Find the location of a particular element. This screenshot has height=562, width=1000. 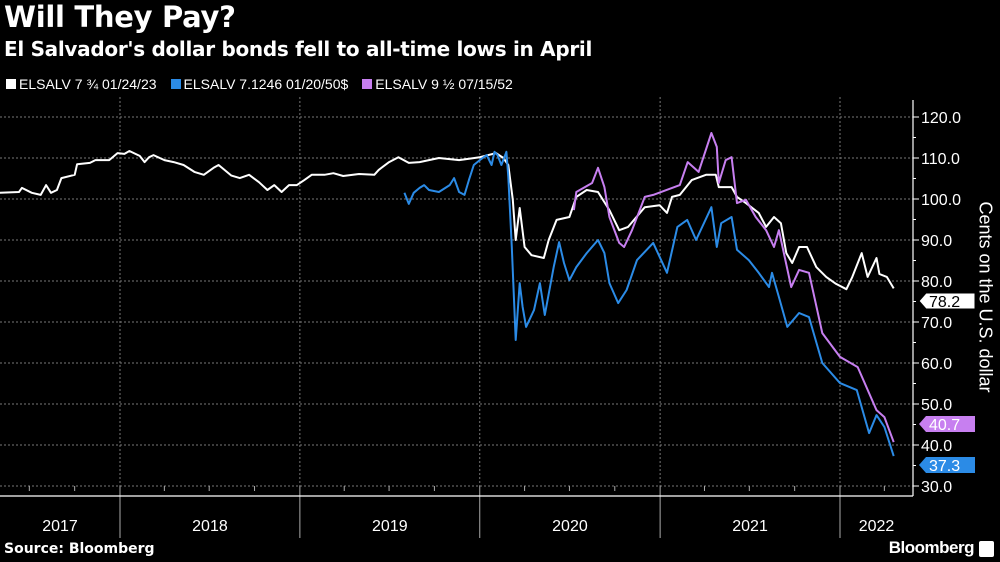

x-tick-label: 2021 is located at coordinates (750, 526).